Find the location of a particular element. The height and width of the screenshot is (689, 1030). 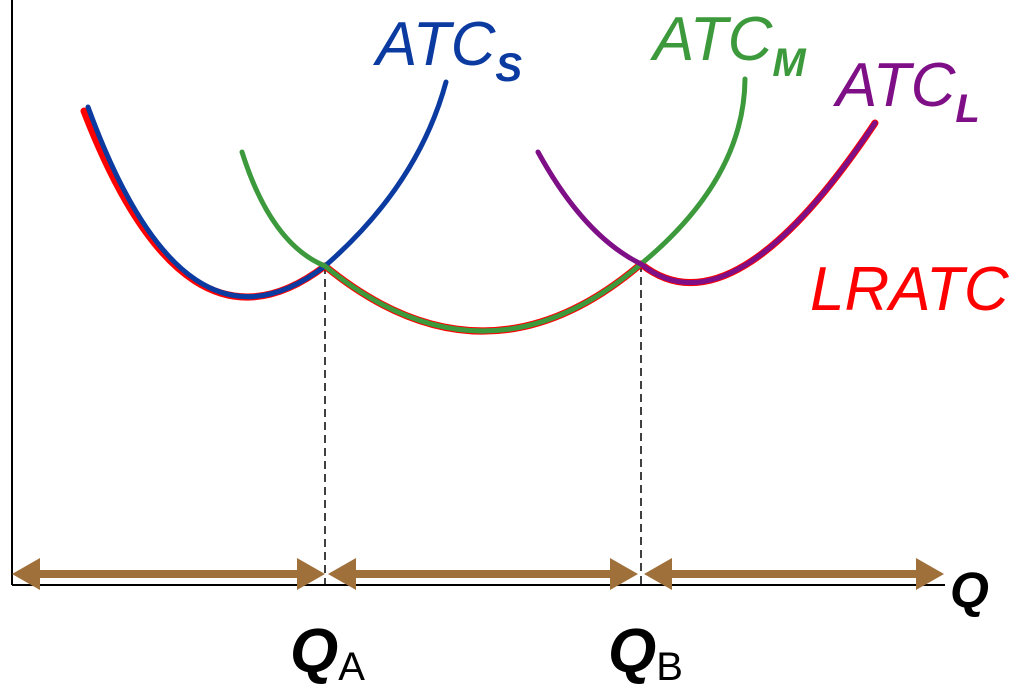

atc-s-curve is located at coordinates (267, 189).